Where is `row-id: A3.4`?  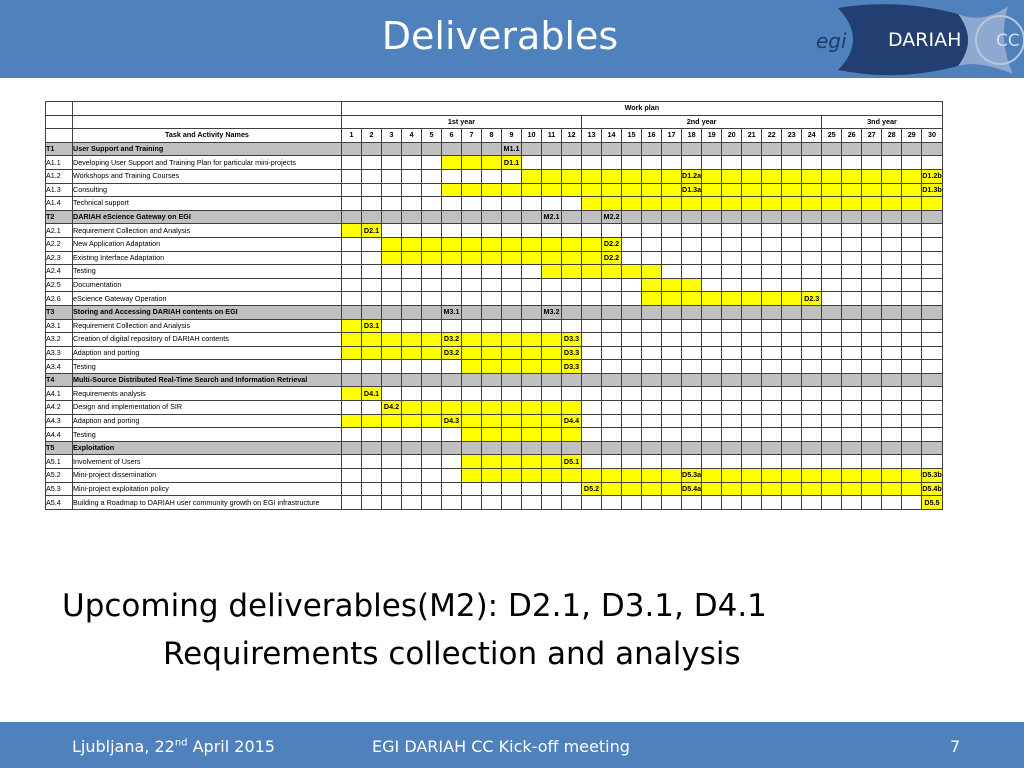 row-id: A3.4 is located at coordinates (59, 366).